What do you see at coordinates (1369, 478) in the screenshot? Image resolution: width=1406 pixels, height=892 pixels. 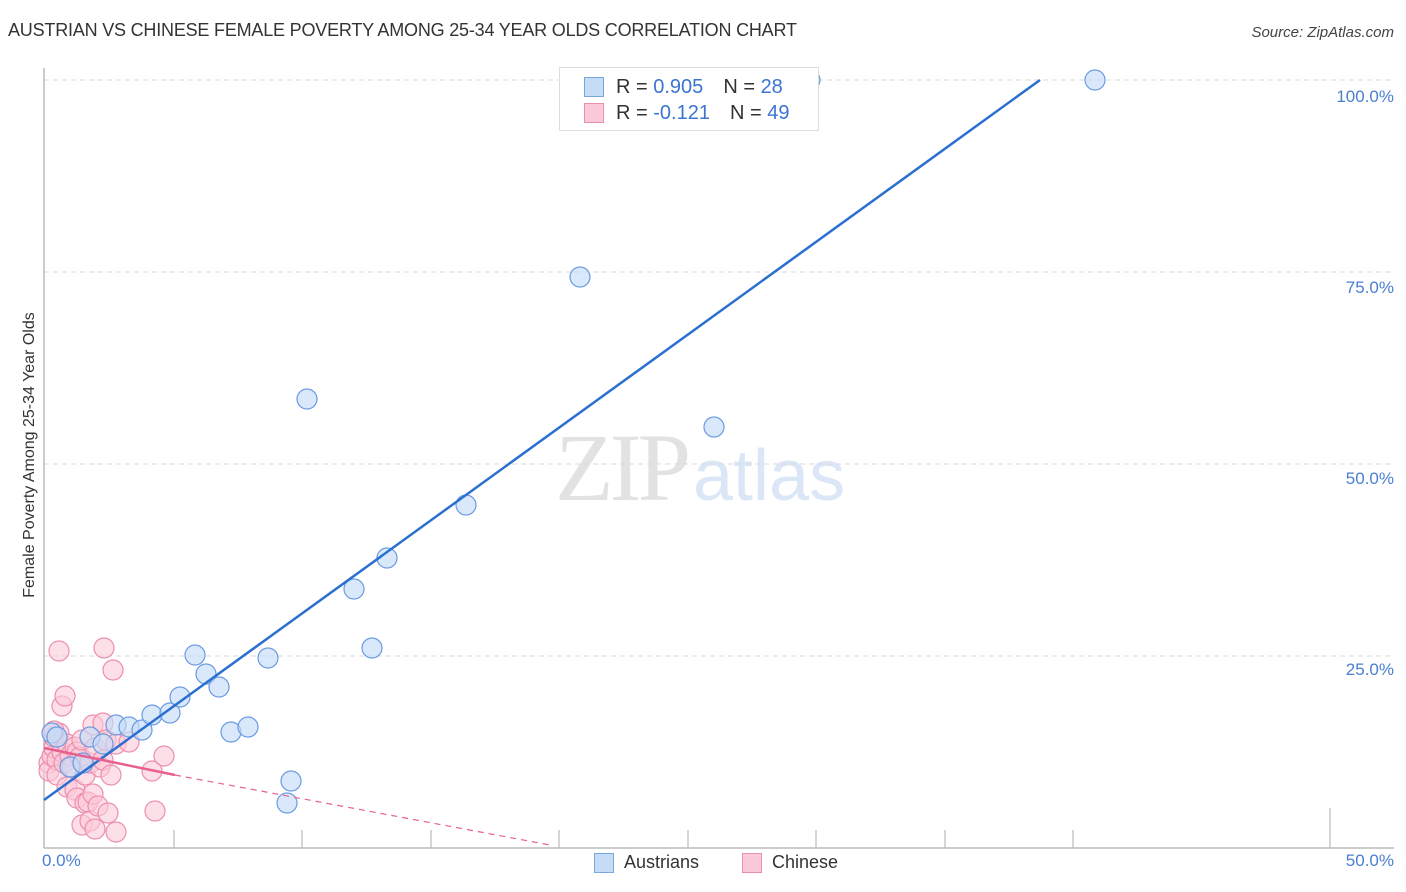 I see `y-tick-50: 50.0%` at bounding box center [1369, 478].